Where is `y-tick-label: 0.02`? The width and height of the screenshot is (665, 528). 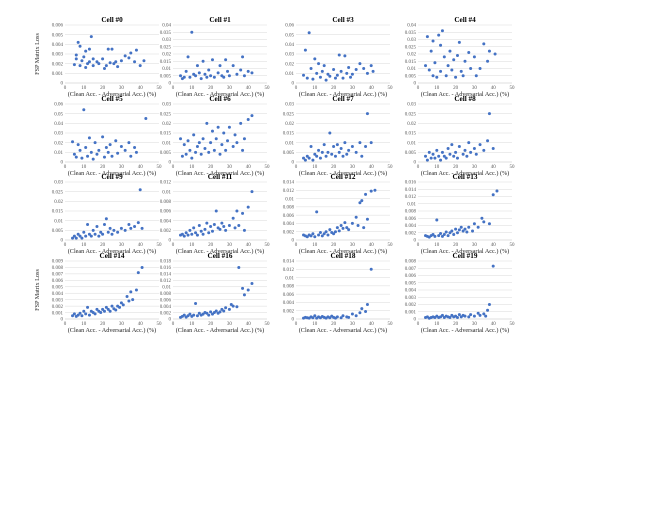 y-tick-label: 0.02 is located at coordinates (289, 64).